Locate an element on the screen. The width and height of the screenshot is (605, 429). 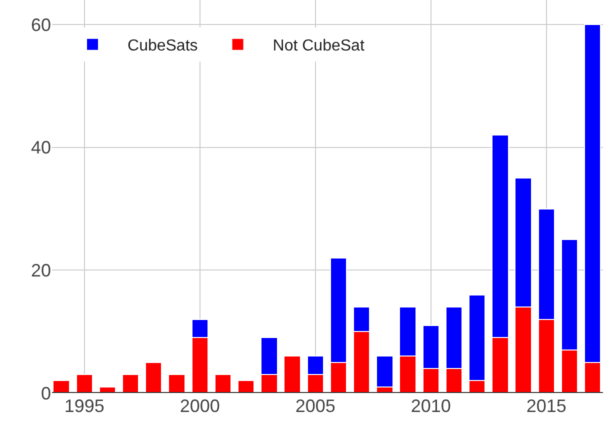
x-tick-label: 2015 is located at coordinates (546, 406).